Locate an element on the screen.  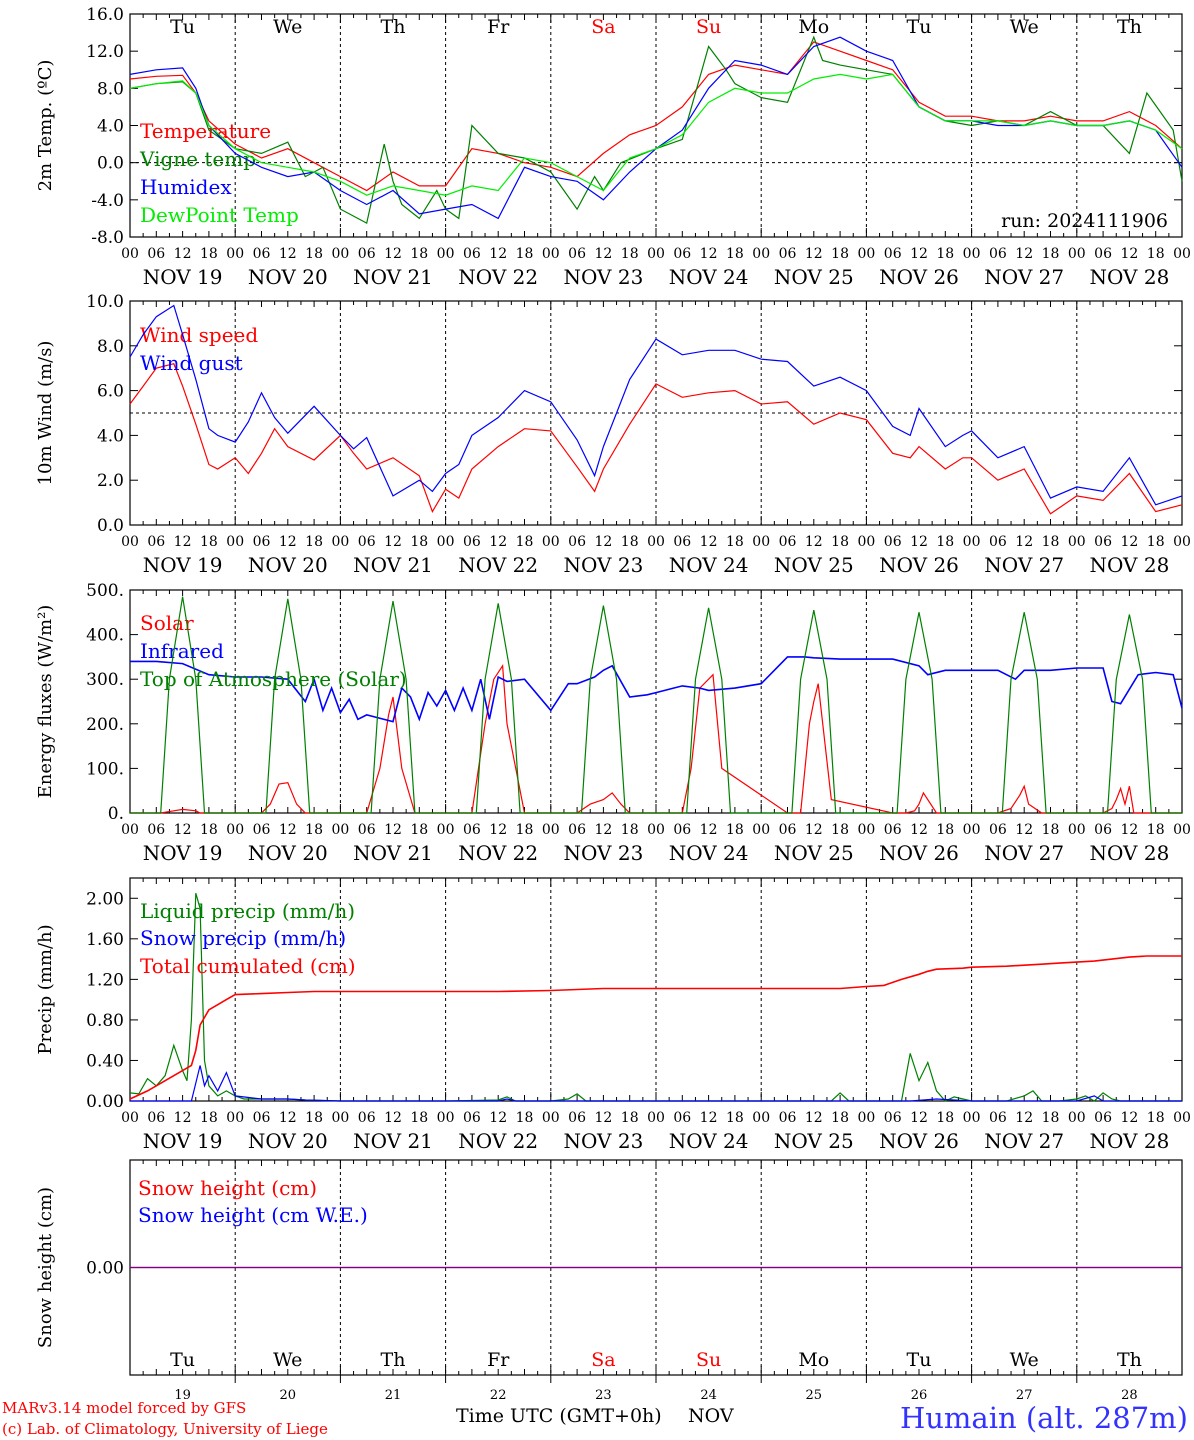
y-axis-label: 10m Wind (m/s) is located at coordinates (45, 413).